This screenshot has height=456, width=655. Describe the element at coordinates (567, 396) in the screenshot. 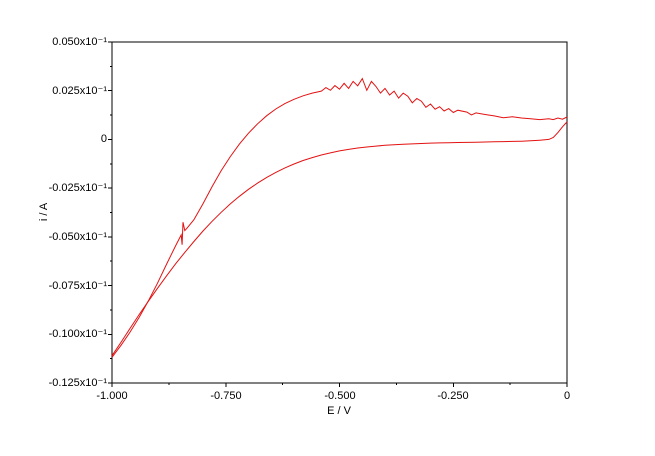

I see `x-tick-label: 0` at that location.